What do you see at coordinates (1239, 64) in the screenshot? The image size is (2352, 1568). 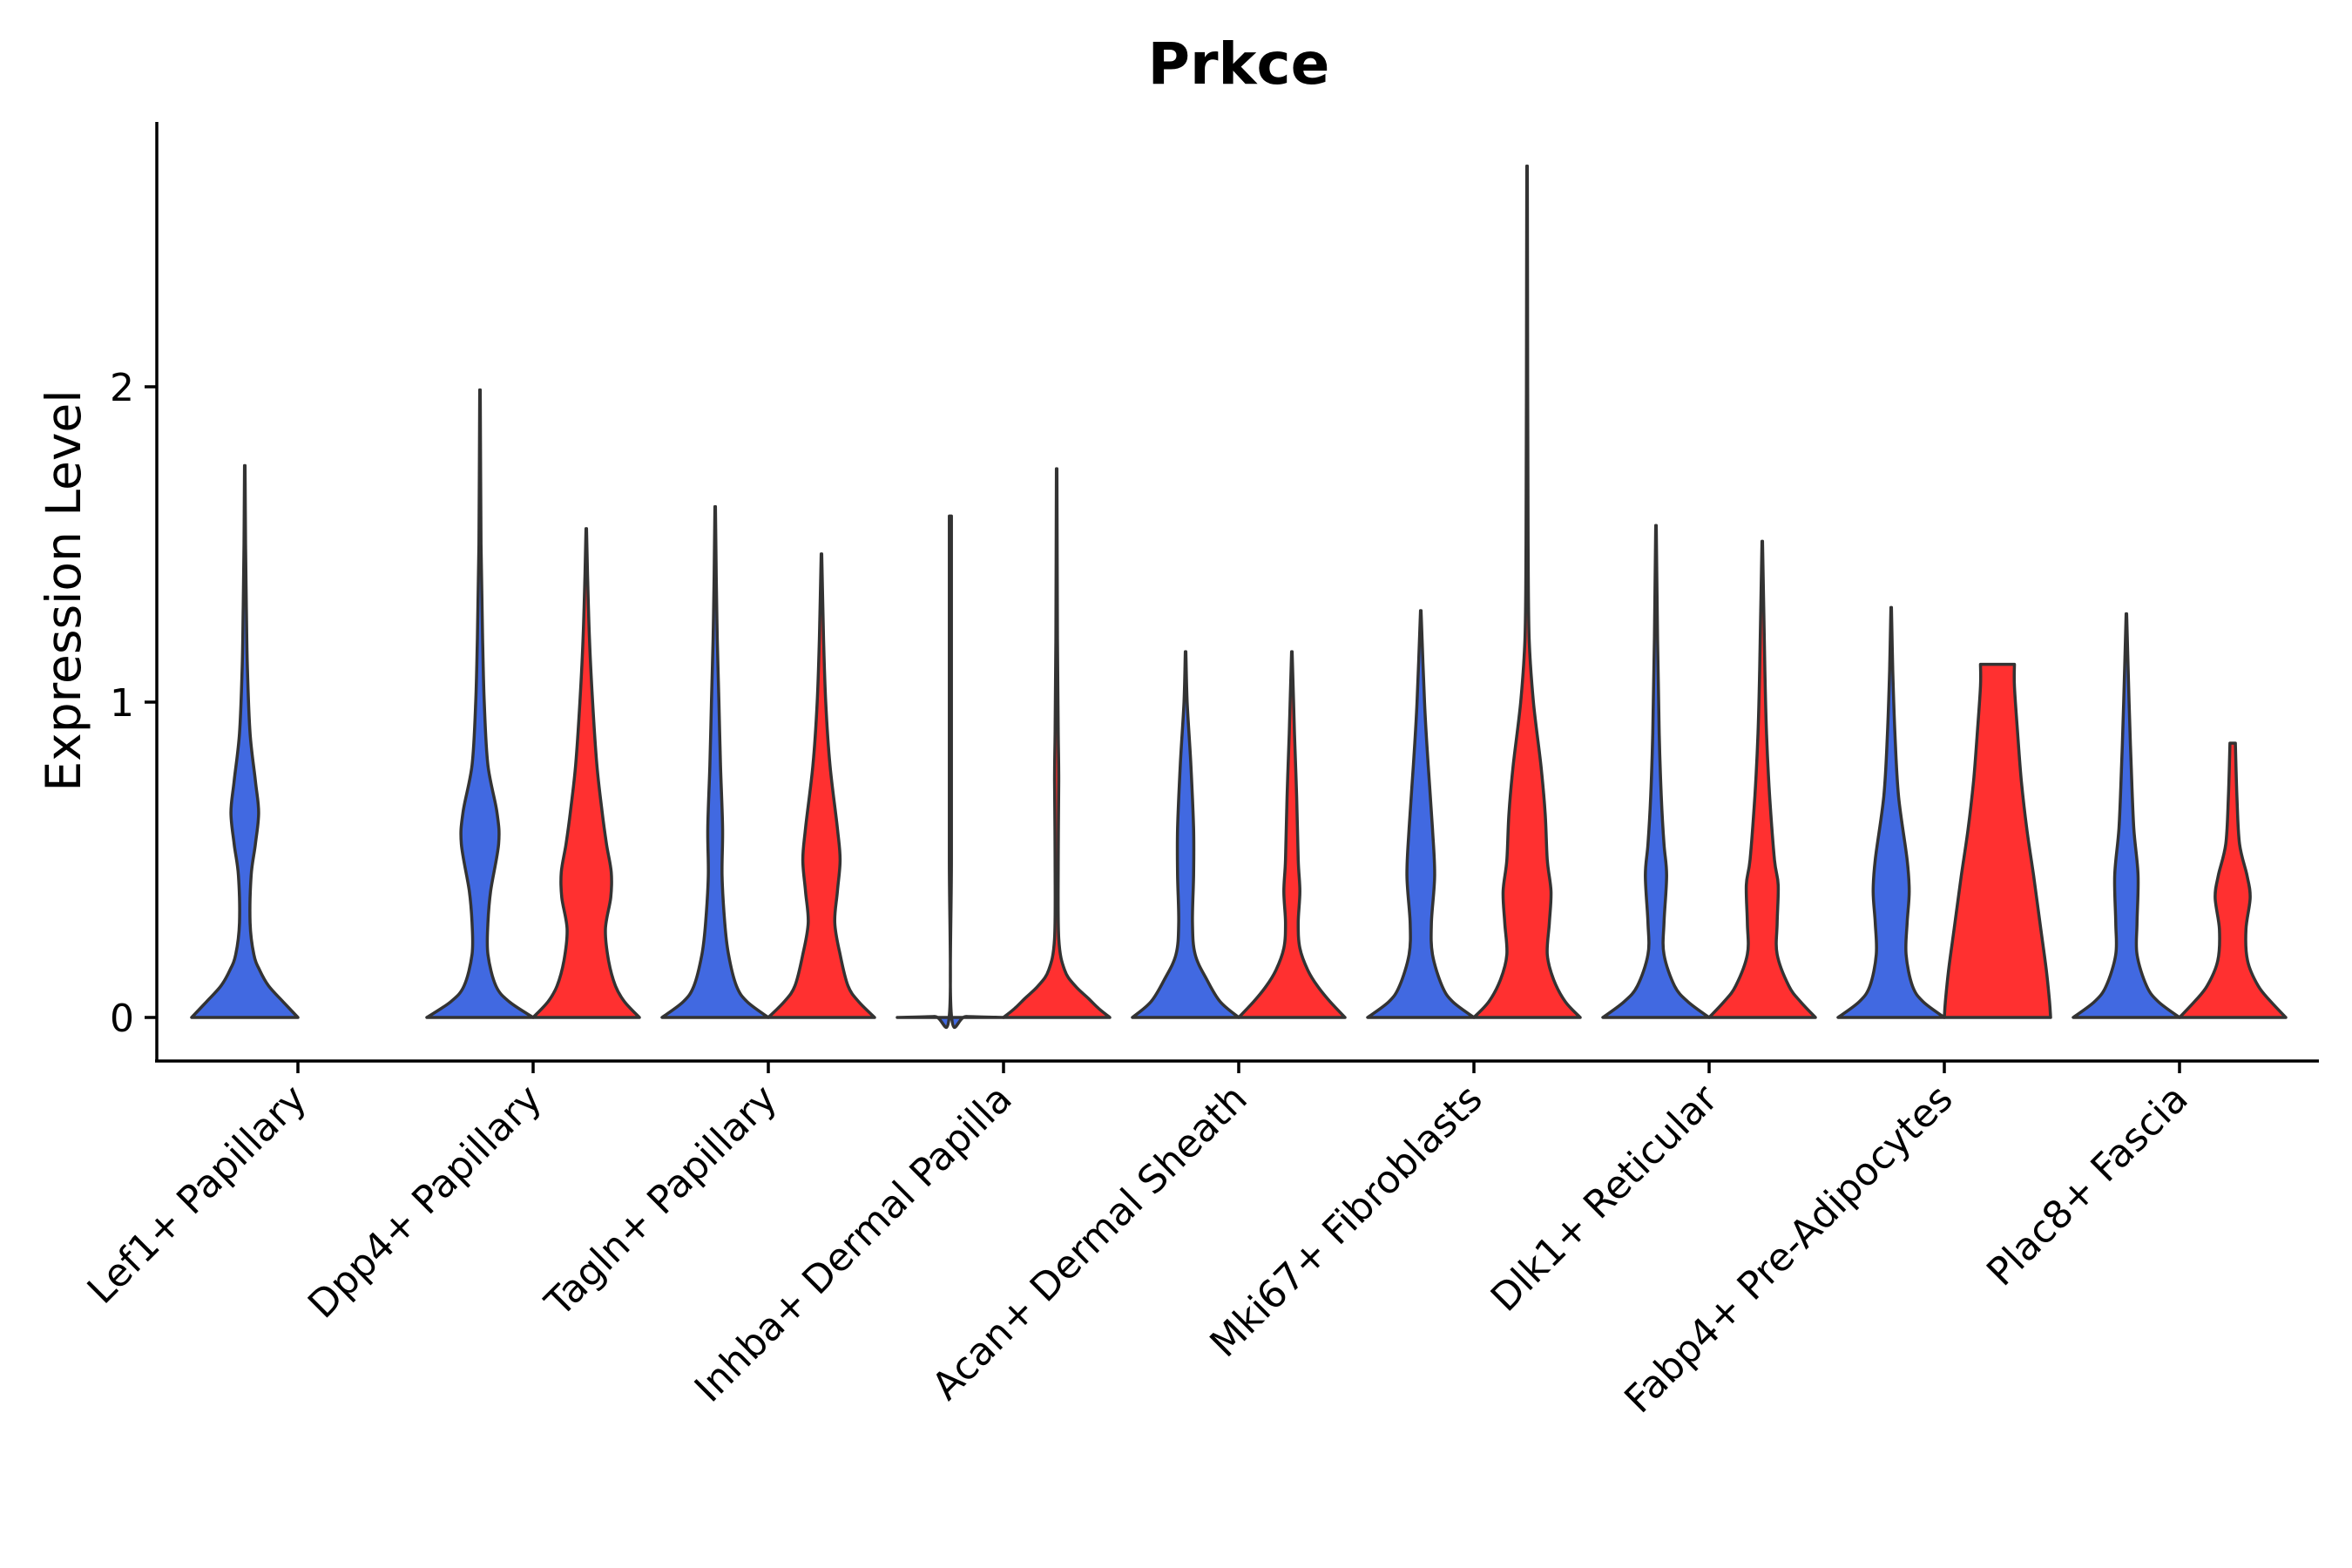 I see `chart-title: Prkce` at bounding box center [1239, 64].